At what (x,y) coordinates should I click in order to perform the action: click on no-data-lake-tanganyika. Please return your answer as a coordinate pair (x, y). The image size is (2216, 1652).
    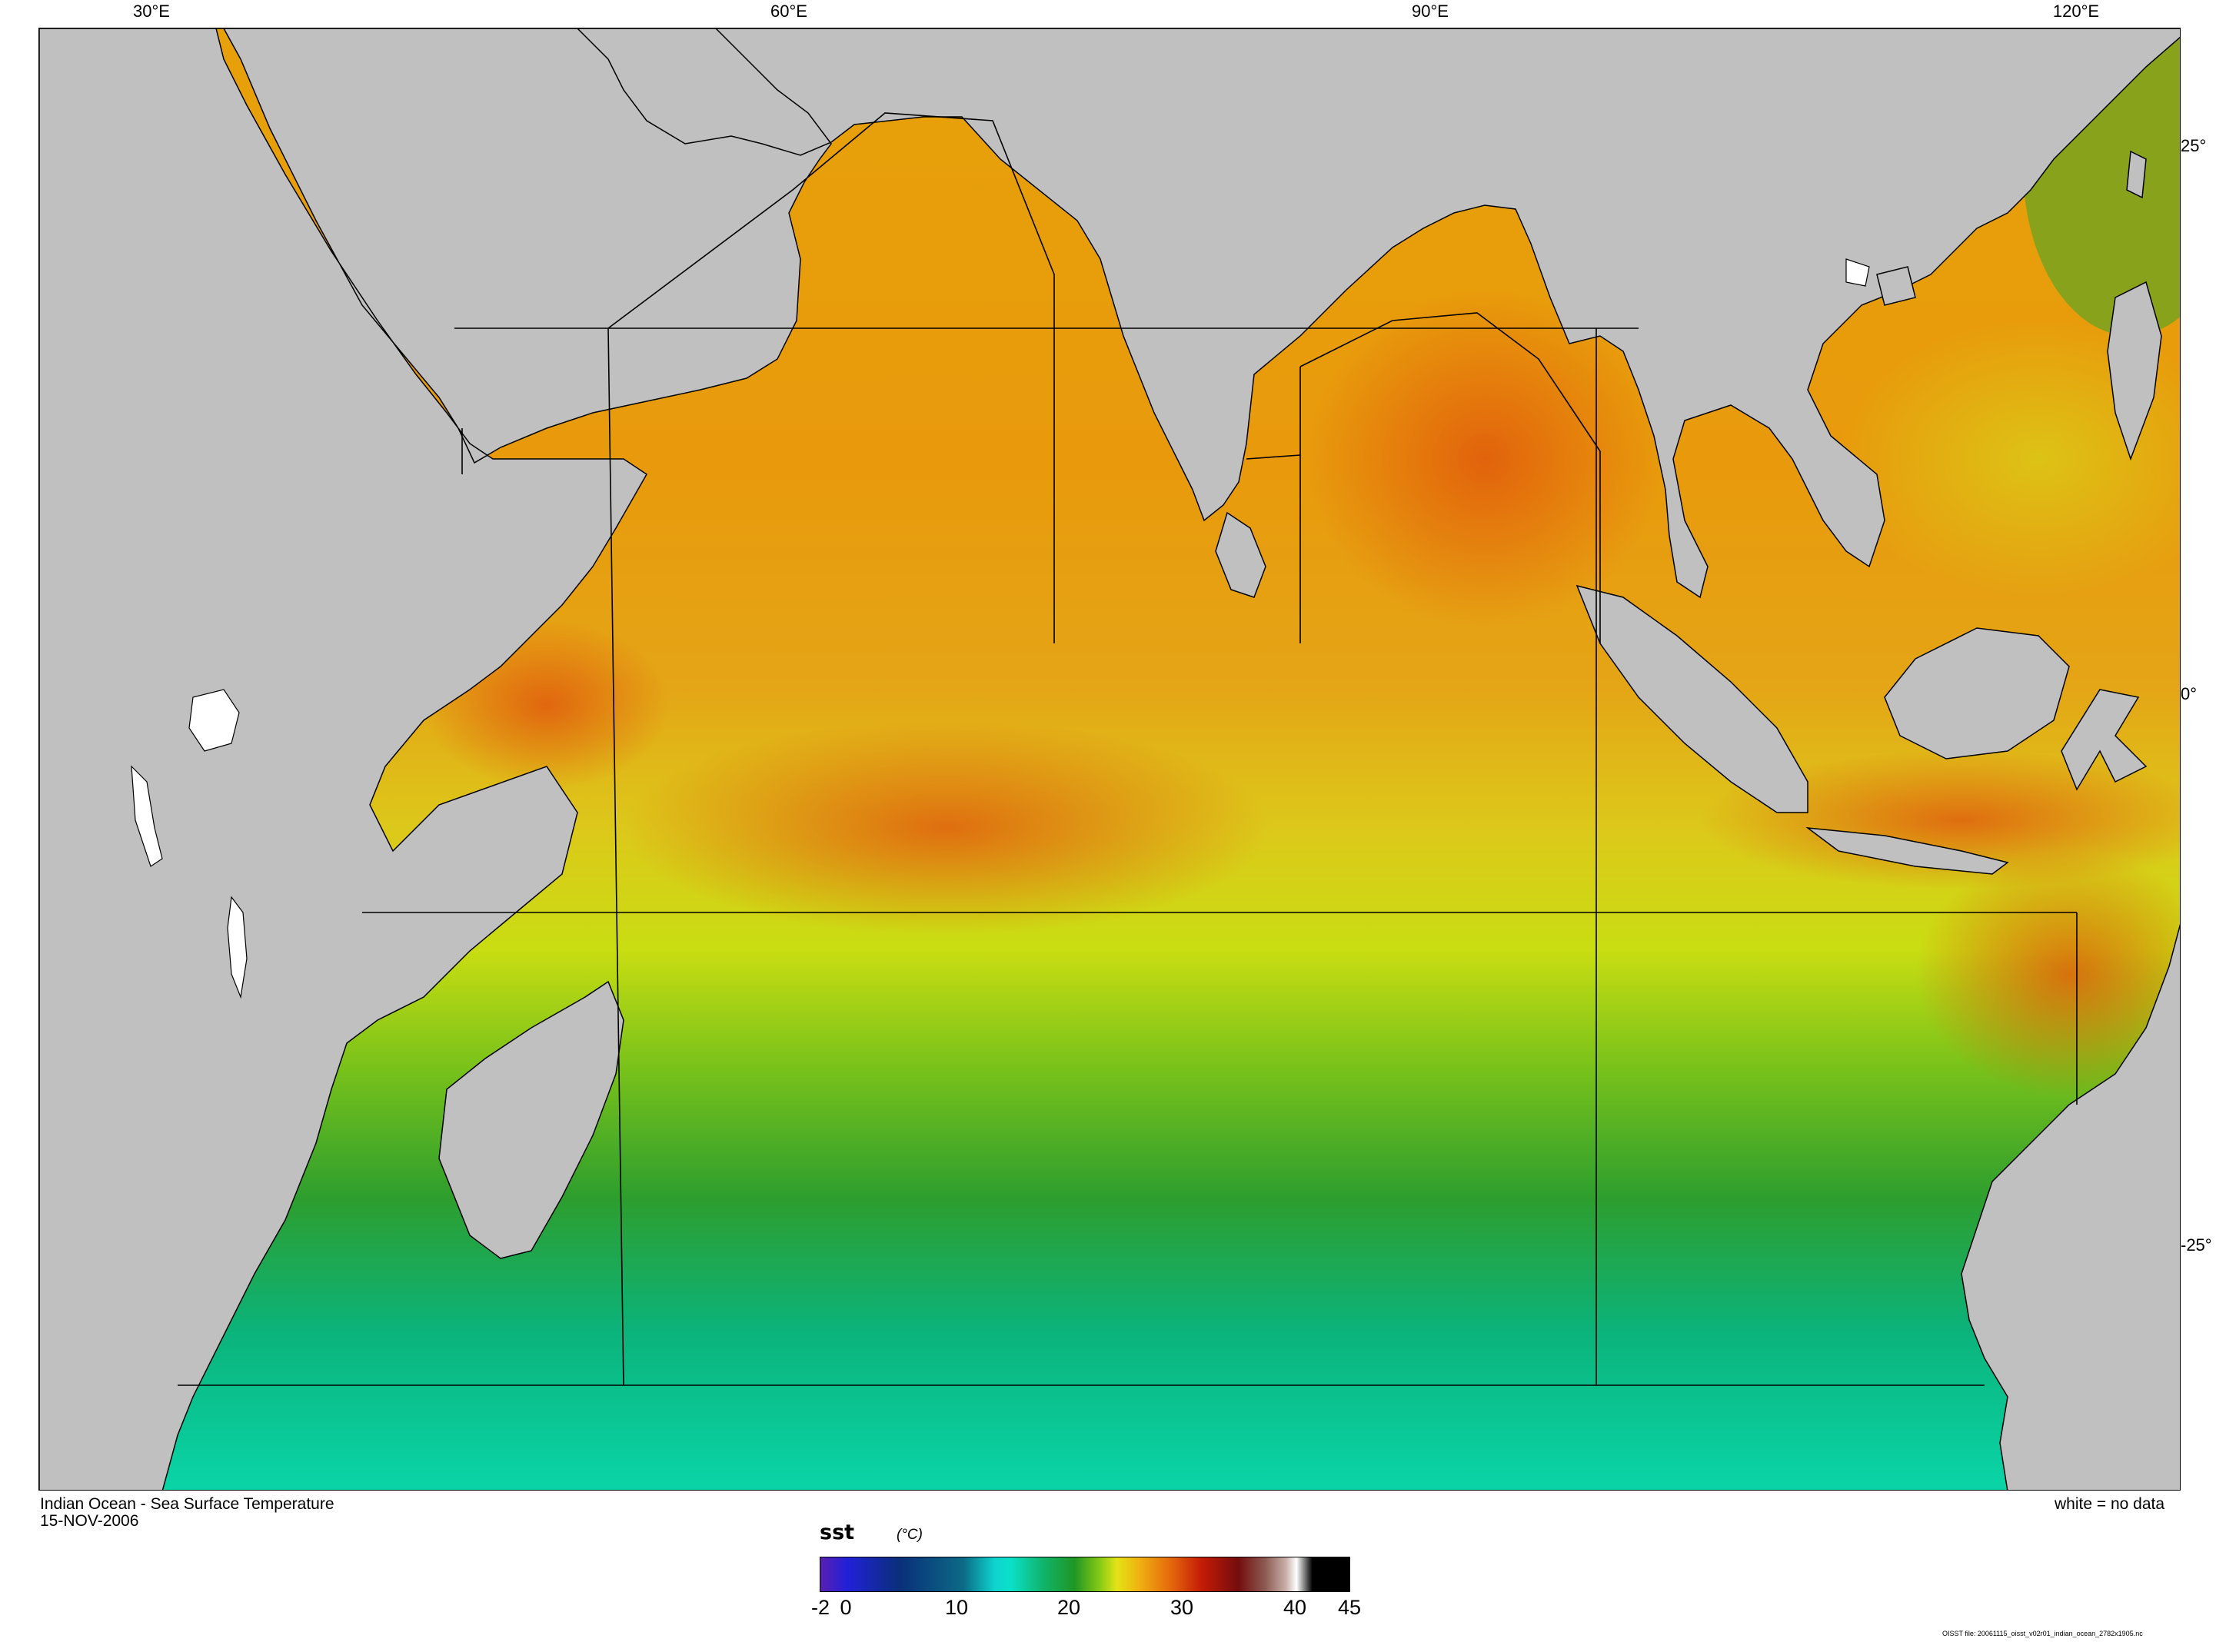
    Looking at the image, I should click on (147, 816).